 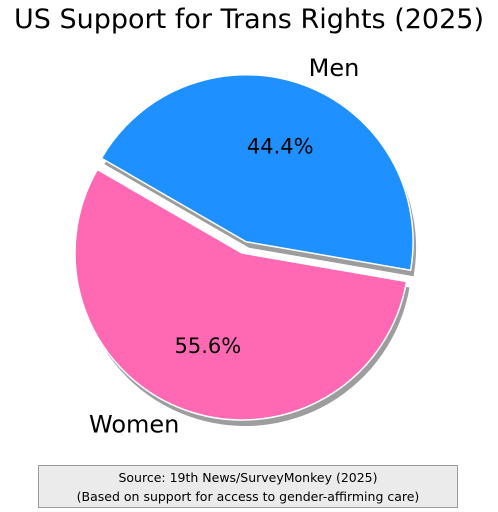 What do you see at coordinates (334, 68) in the screenshot?
I see `slice-label-men: Men` at bounding box center [334, 68].